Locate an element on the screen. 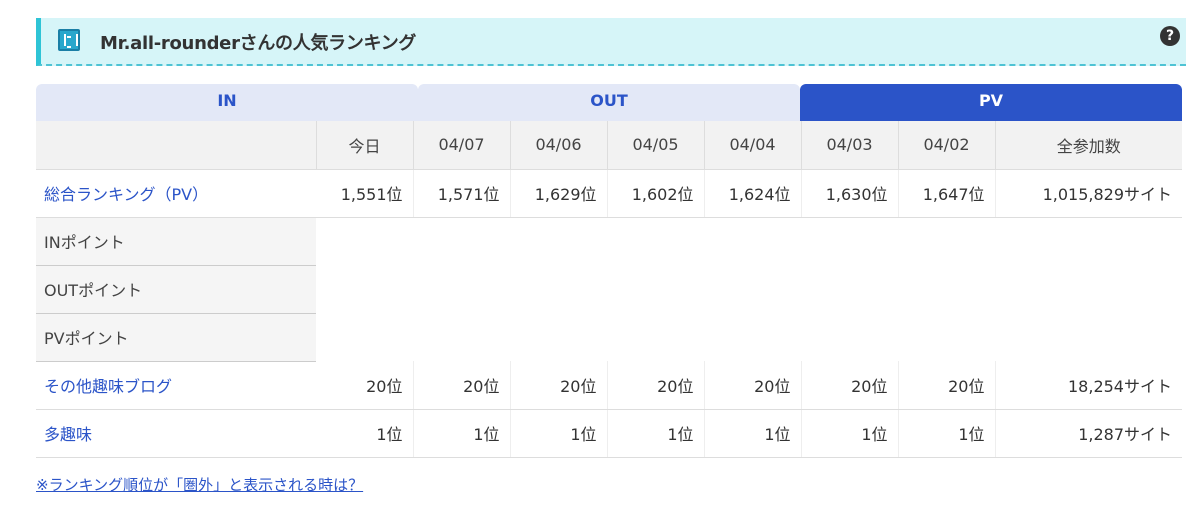  table-row: OUTポイント is located at coordinates (609, 289).